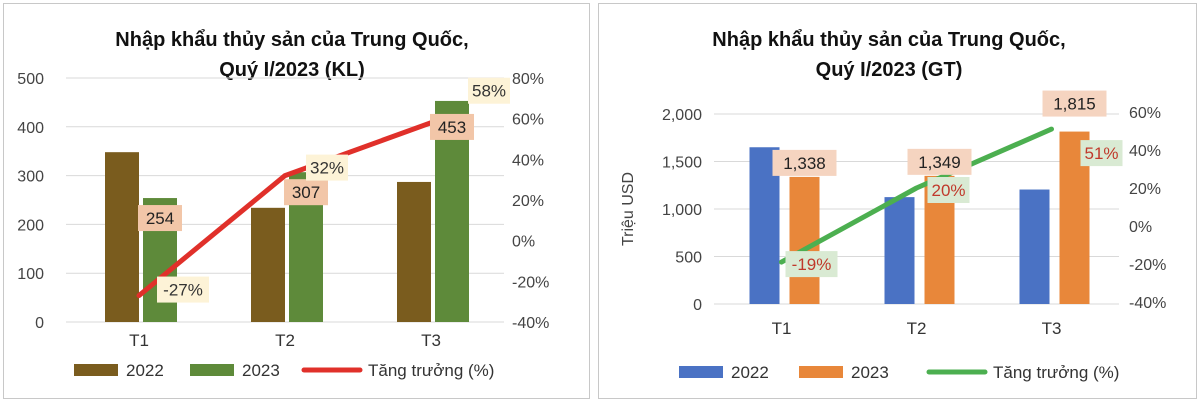  What do you see at coordinates (30, 274) in the screenshot?
I see `chart1-y-tick-label: 100` at bounding box center [30, 274].